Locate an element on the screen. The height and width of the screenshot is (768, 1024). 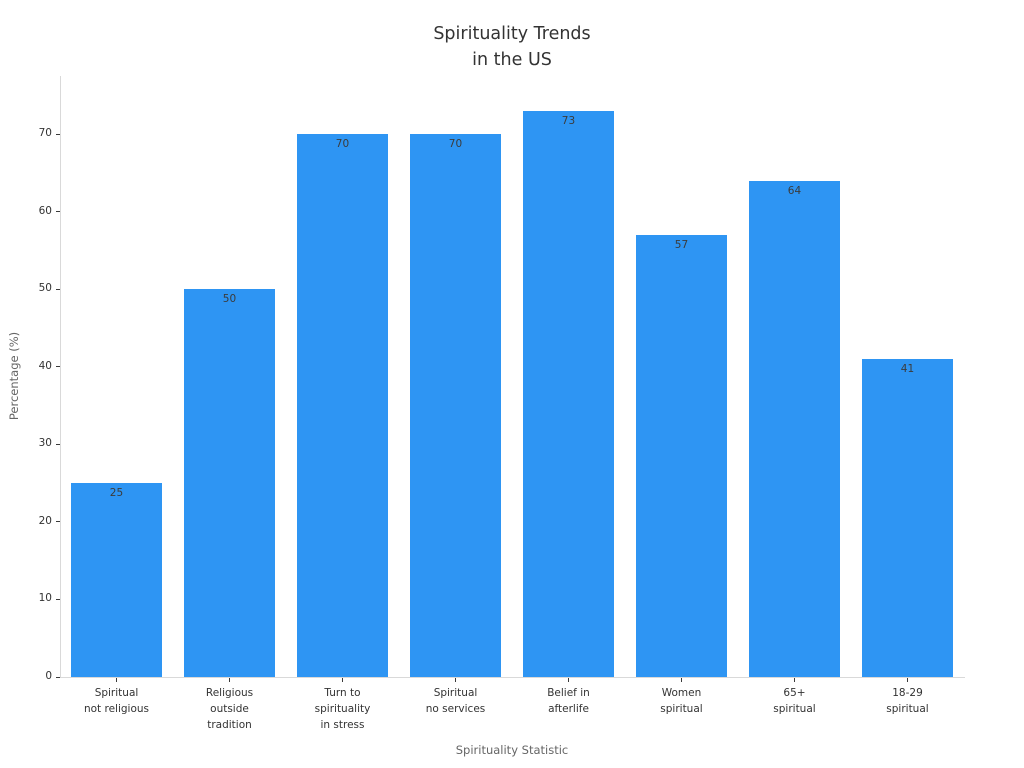
bar: 41 is located at coordinates (907, 518).